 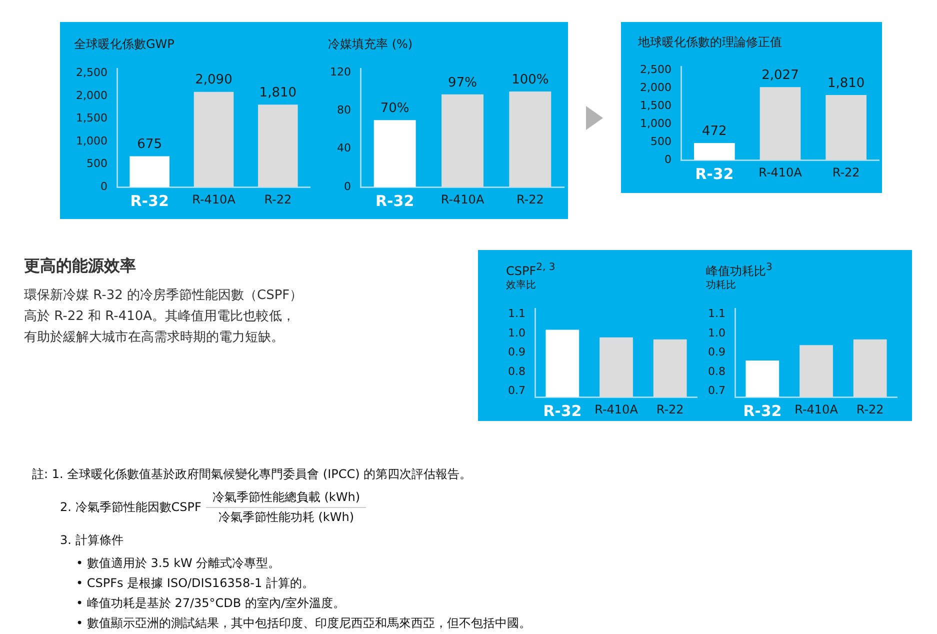 I want to click on text: 2. 冷氣季節性能因數CSPF, so click(x=131, y=507).